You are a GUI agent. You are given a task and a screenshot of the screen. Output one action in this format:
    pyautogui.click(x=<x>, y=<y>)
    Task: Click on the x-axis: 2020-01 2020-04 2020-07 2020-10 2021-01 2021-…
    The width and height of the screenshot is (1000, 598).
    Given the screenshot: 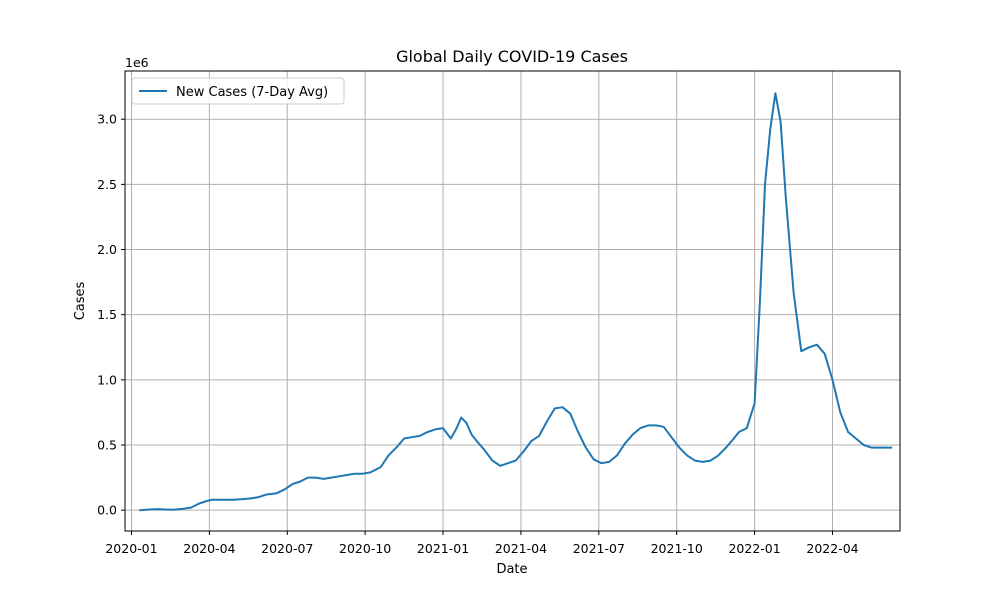 What is the action you would take?
    pyautogui.click(x=482, y=543)
    